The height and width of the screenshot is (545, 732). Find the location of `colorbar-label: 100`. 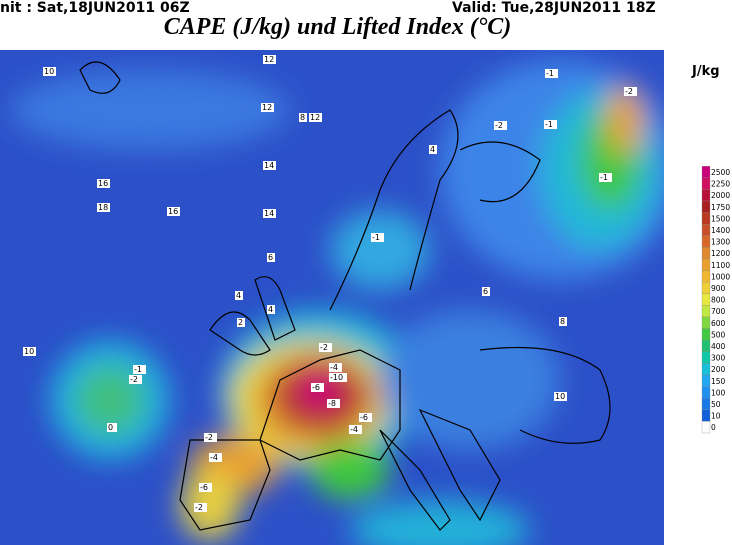

colorbar-label: 100 is located at coordinates (718, 392).